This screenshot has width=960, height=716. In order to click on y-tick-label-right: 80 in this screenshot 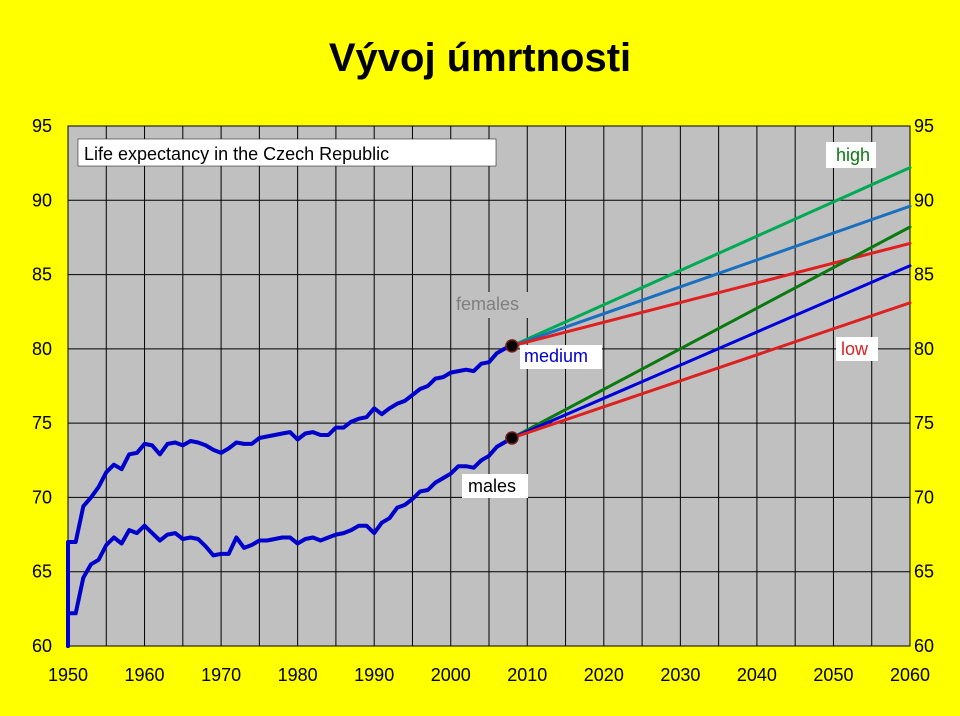, I will do `click(924, 349)`.